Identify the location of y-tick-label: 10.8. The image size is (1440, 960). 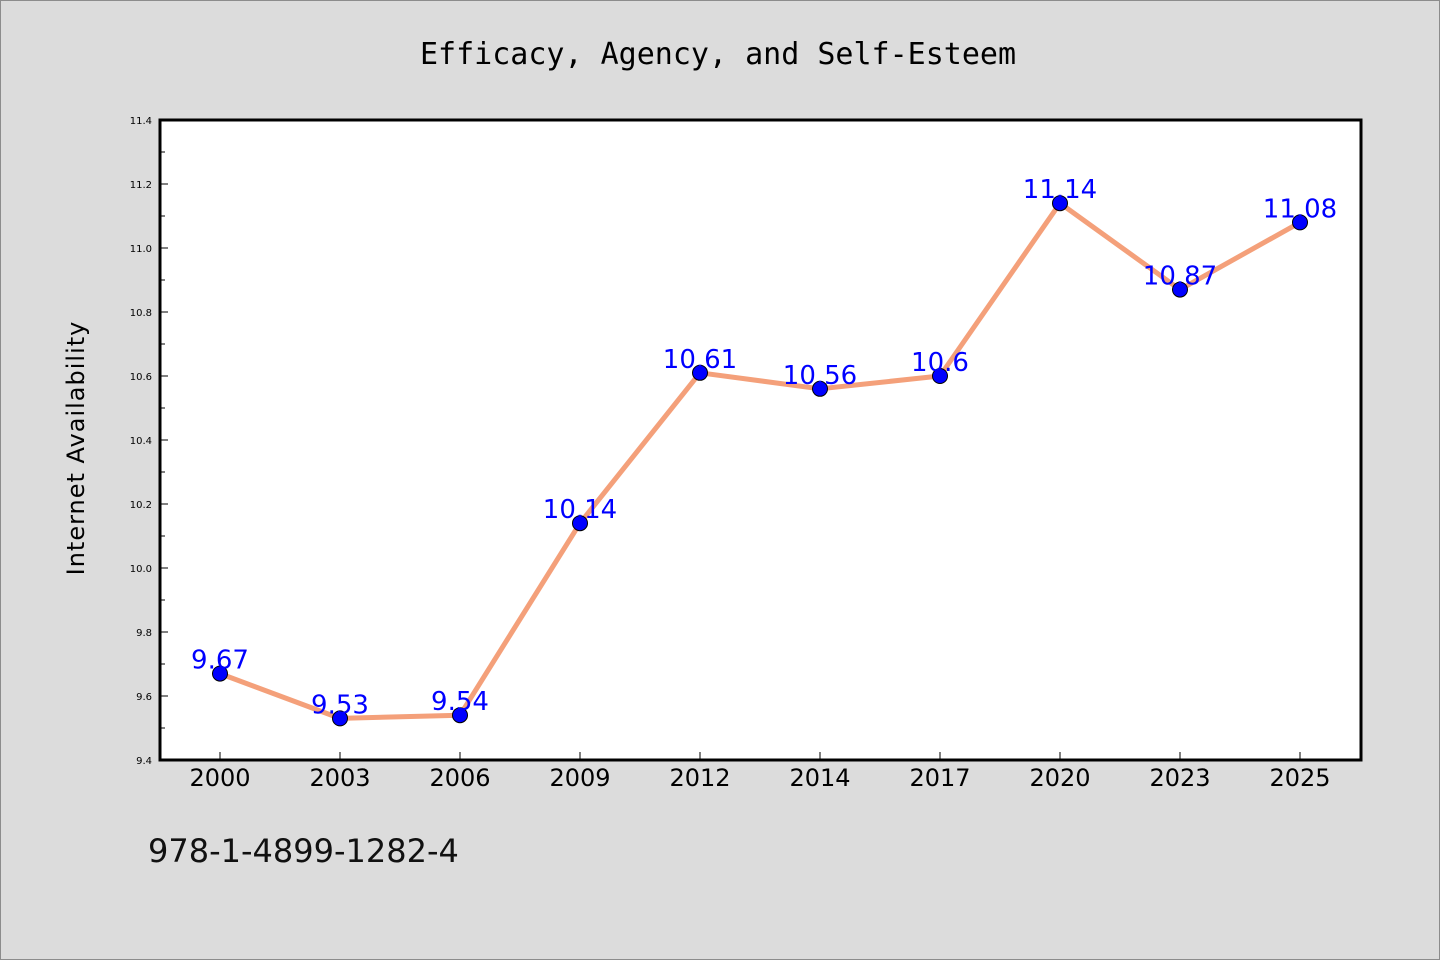
(141, 313).